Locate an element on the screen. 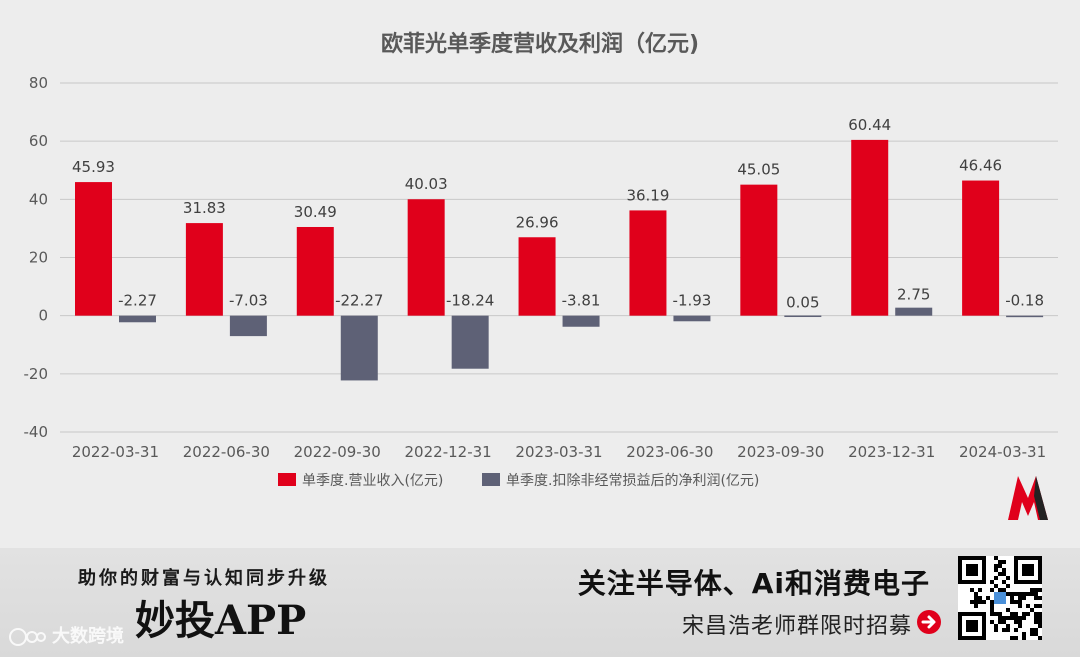 The height and width of the screenshot is (657, 1080). x-tick-label: 2023-12-31 is located at coordinates (891, 452).